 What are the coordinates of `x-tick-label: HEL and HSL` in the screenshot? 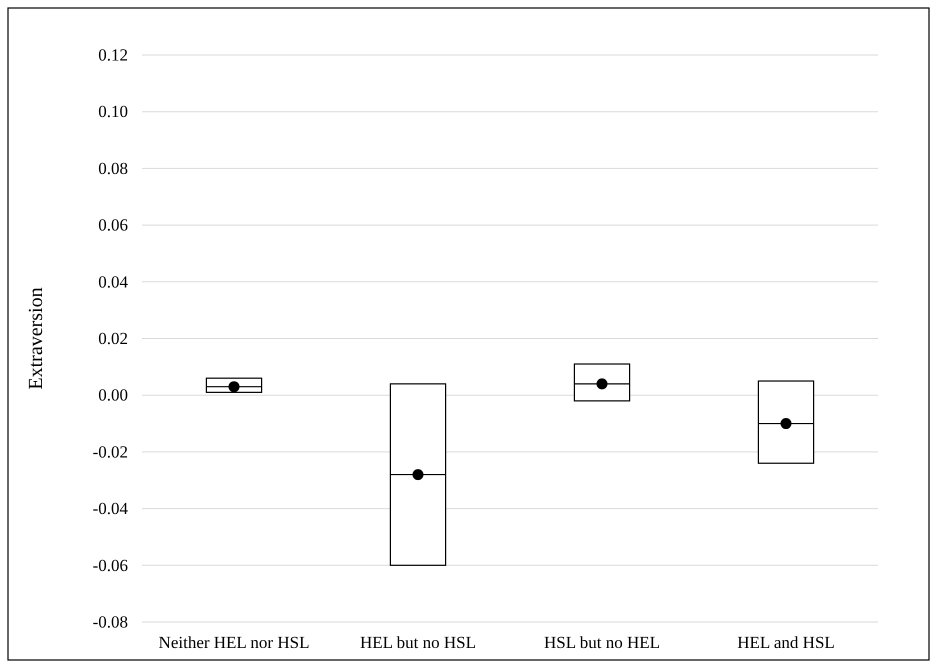 It's located at (786, 642).